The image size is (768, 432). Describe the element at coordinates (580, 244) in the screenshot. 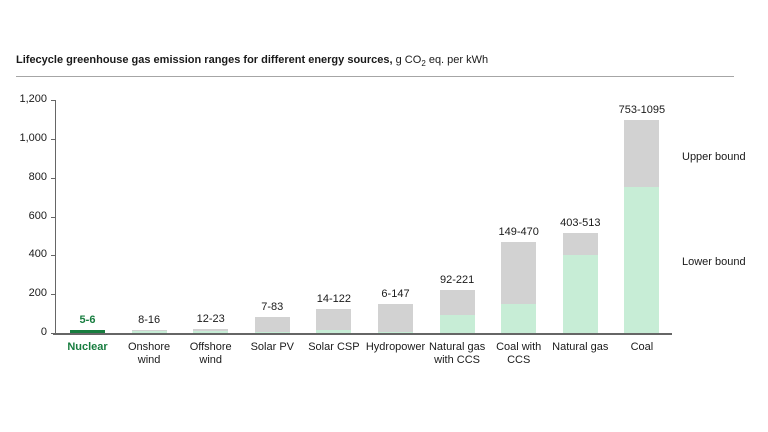

I see `bar-natural-gas-range-segment` at that location.